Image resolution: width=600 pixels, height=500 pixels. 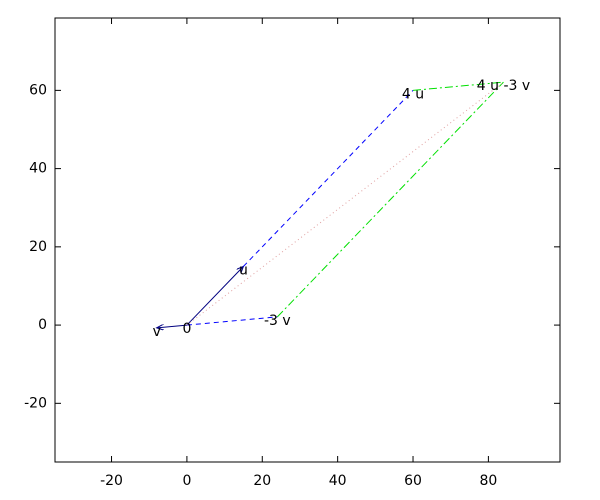 What do you see at coordinates (262, 481) in the screenshot?
I see `x-tick-label: 20` at bounding box center [262, 481].